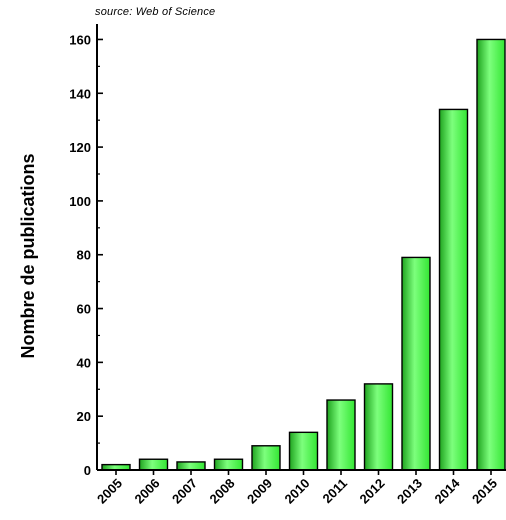  I want to click on x-tick-label: 2009, so click(259, 491).